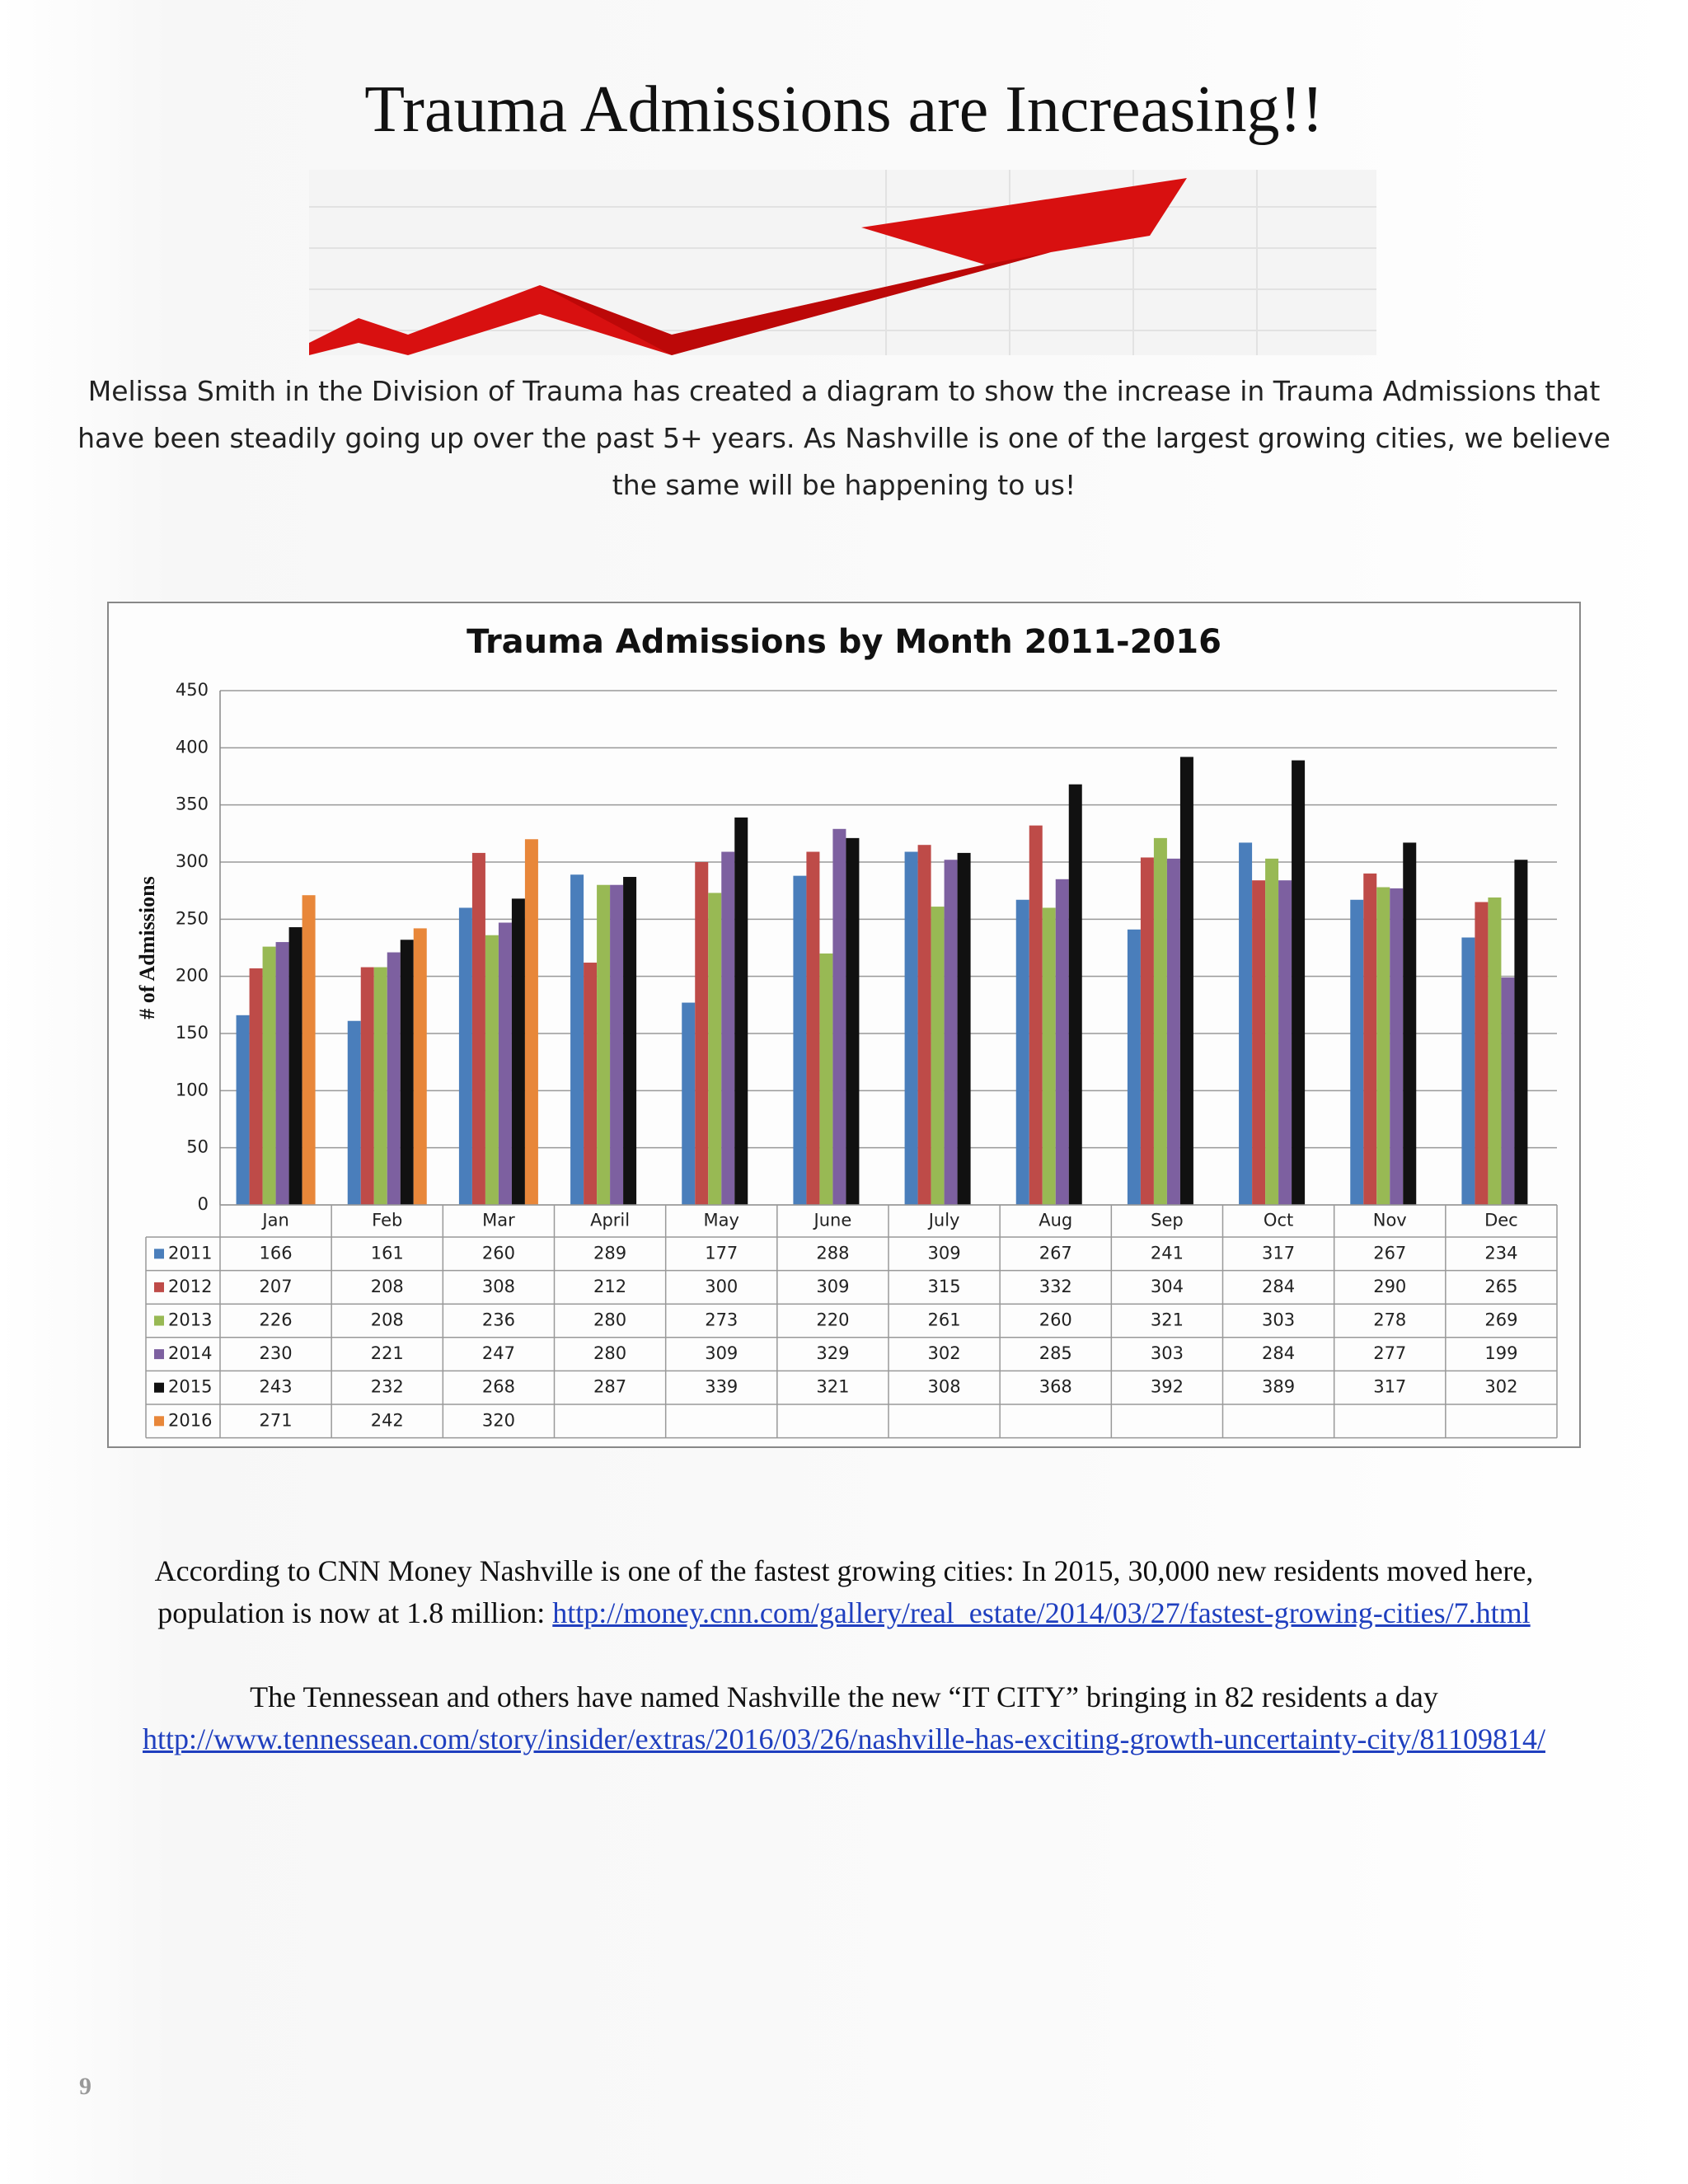 This screenshot has height=2184, width=1688. Describe the element at coordinates (833, 1220) in the screenshot. I see `x-tick-label: June` at that location.